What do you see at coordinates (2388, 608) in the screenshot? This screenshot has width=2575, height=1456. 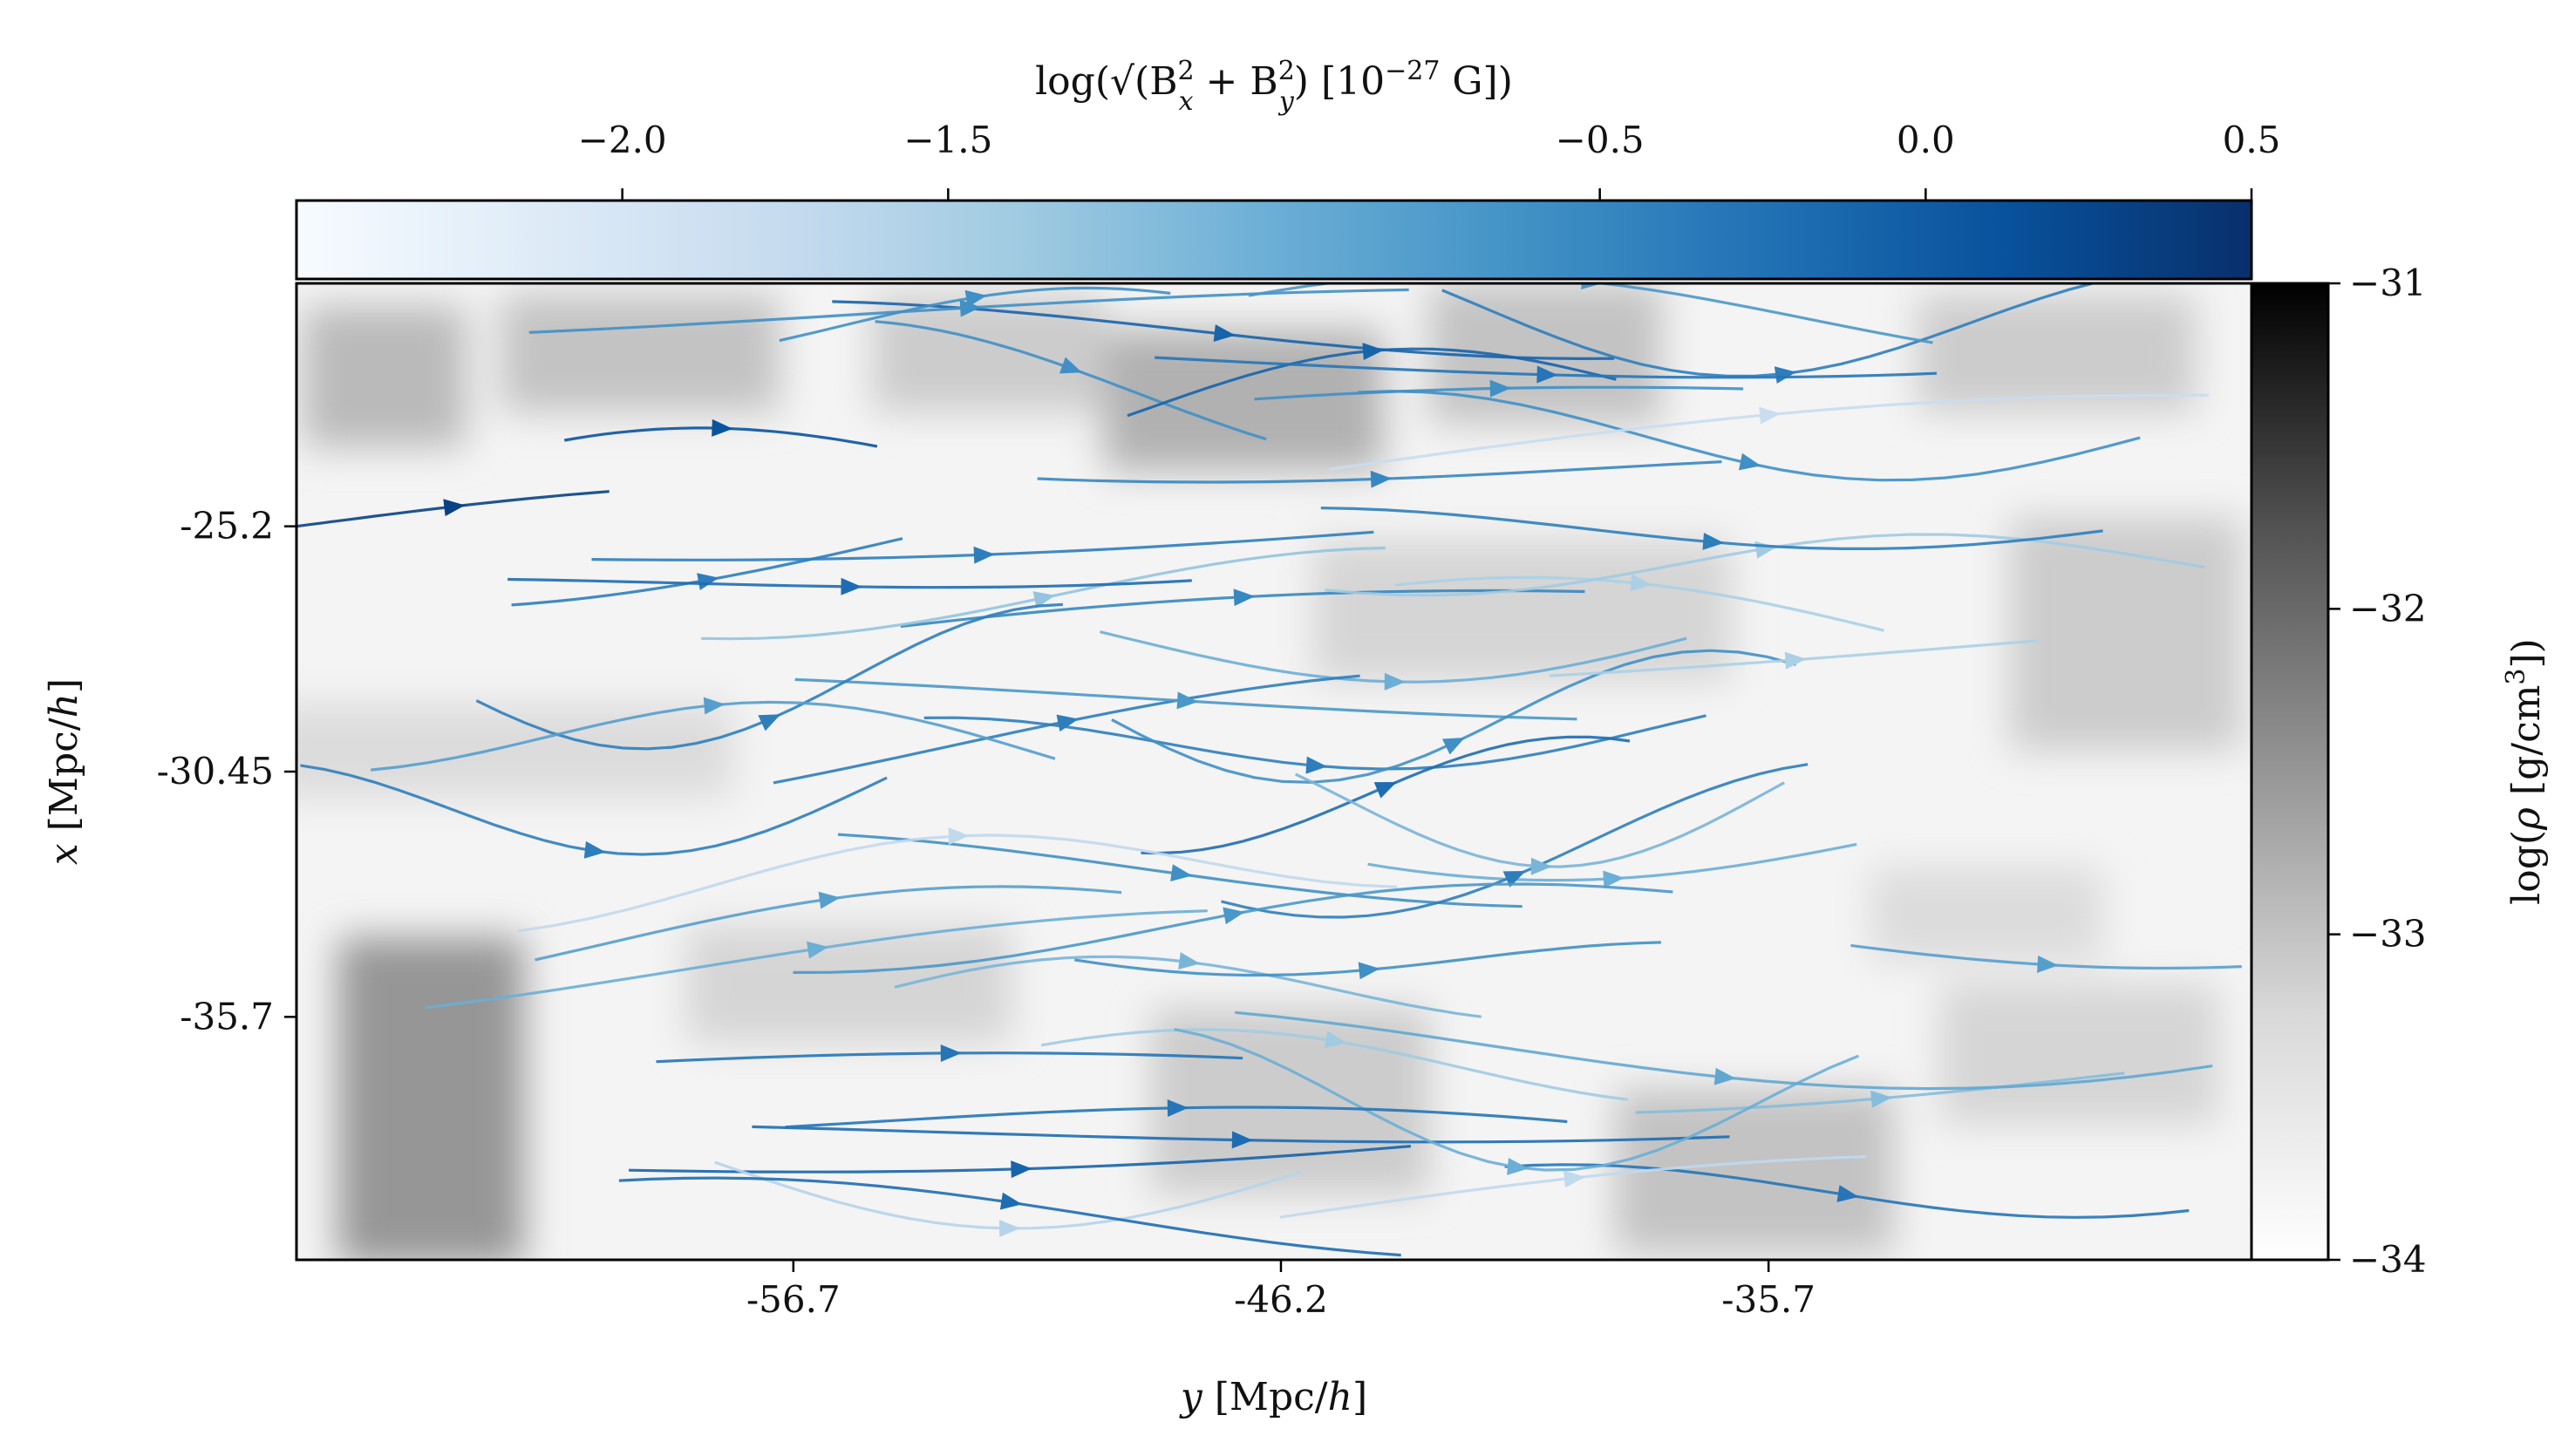 I see `density-colorbar-tick-label: −32` at bounding box center [2388, 608].